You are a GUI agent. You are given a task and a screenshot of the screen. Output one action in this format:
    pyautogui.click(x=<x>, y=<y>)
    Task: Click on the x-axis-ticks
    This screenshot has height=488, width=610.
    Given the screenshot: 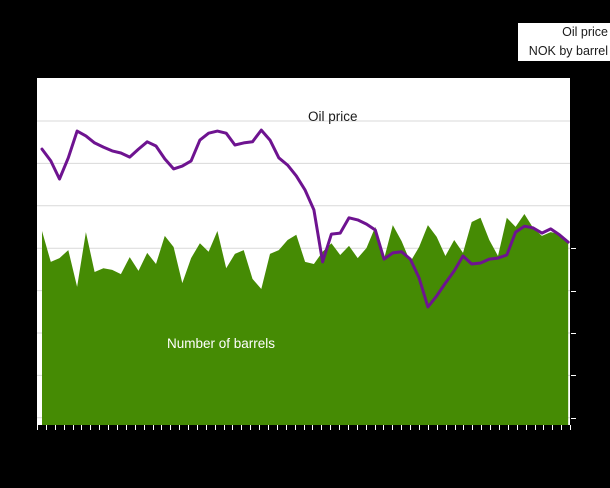 What is the action you would take?
    pyautogui.click(x=305, y=428)
    